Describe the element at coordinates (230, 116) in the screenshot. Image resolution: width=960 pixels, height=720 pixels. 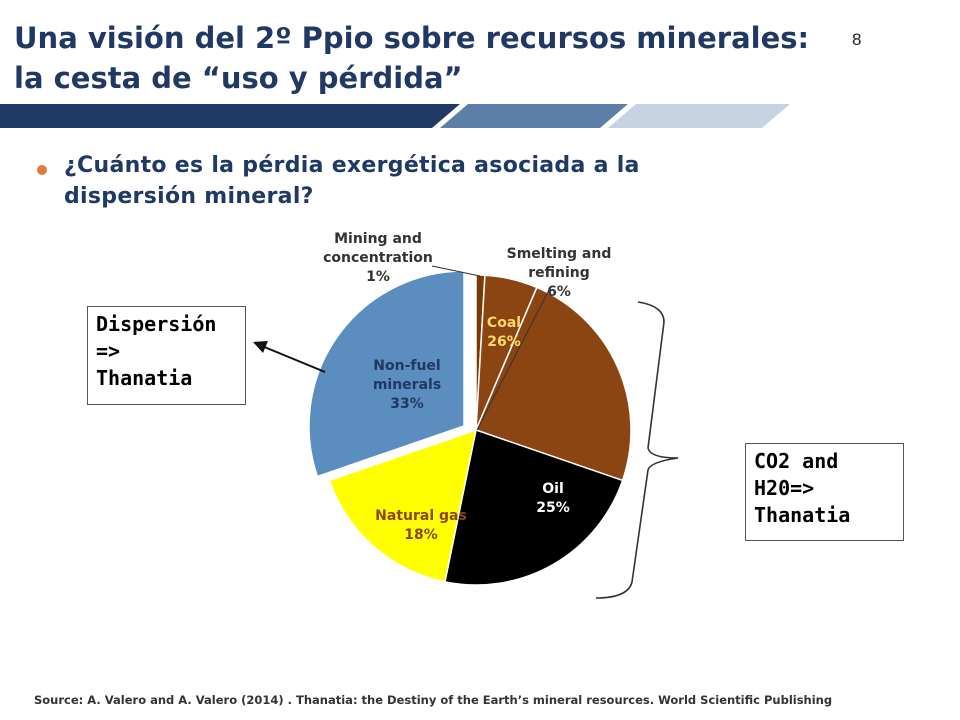
I see `header-bar-dark` at that location.